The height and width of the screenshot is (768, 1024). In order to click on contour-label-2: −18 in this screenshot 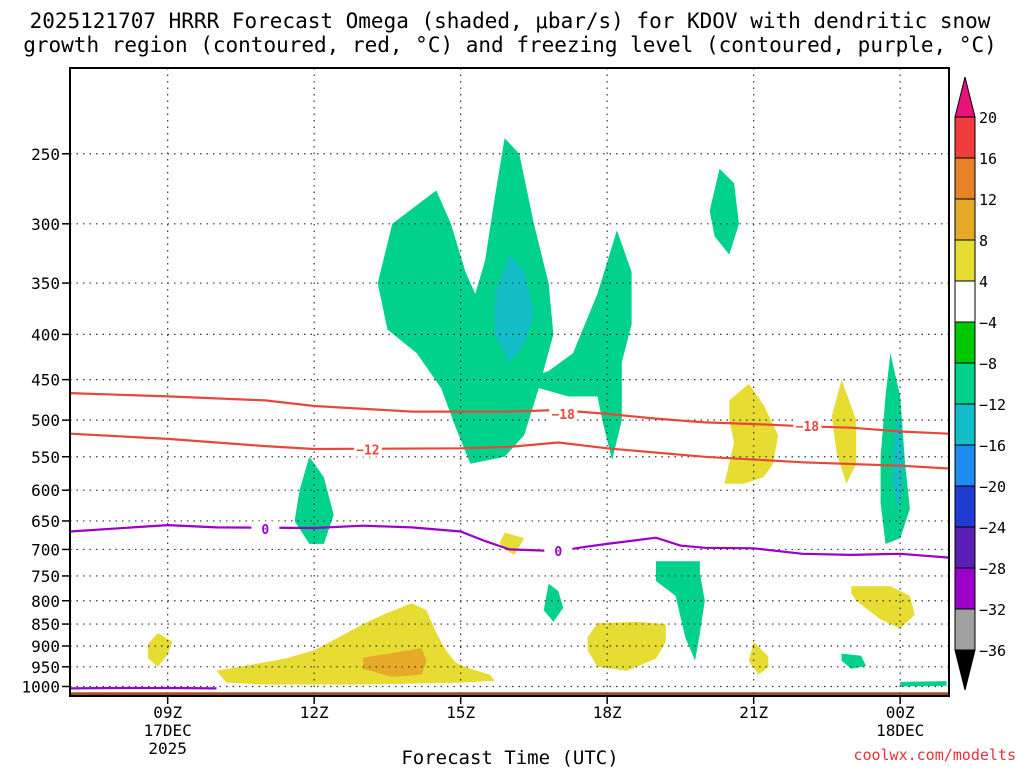, I will do `click(808, 427)`.